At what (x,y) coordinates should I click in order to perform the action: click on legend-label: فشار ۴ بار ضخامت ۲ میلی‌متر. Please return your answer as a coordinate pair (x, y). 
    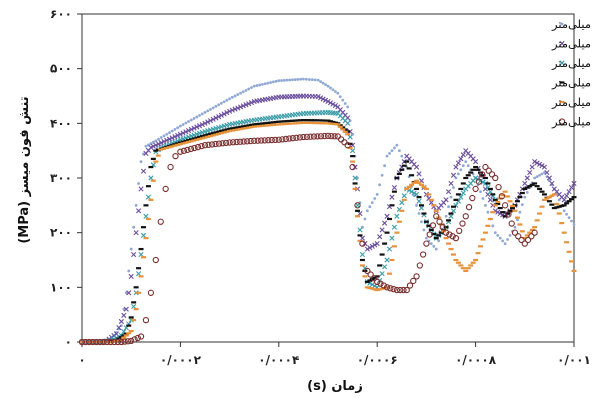
    Looking at the image, I should click on (572, 83).